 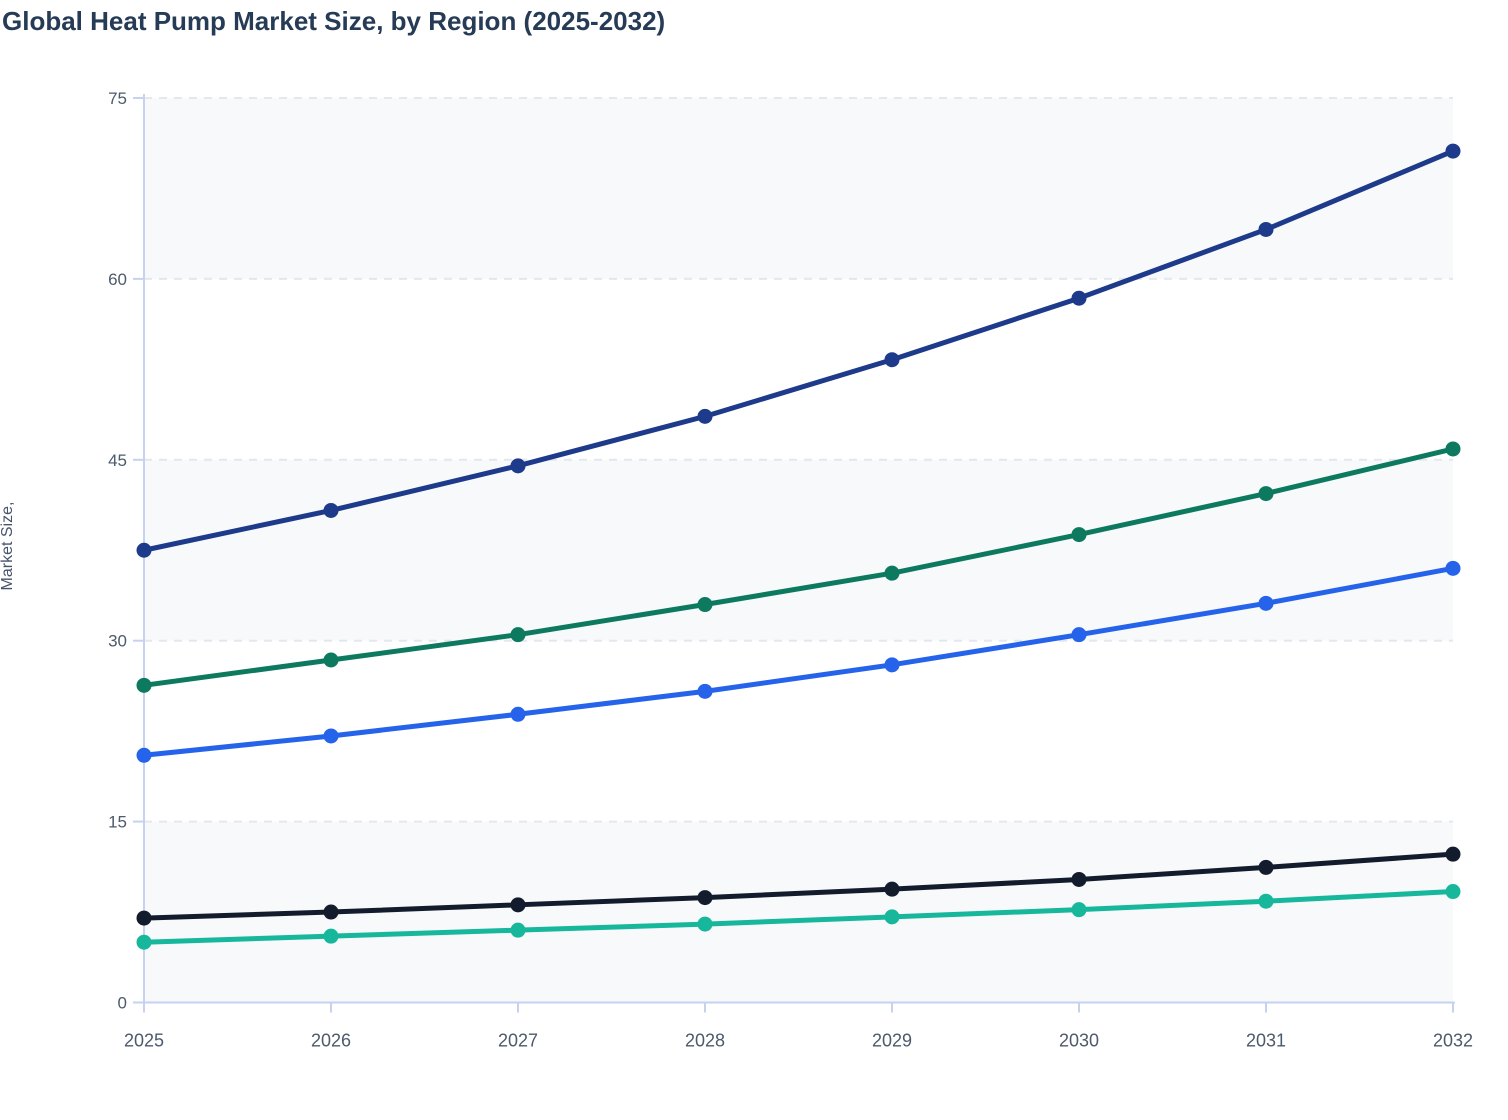 I want to click on y-tick-label: 45, so click(x=117, y=460).